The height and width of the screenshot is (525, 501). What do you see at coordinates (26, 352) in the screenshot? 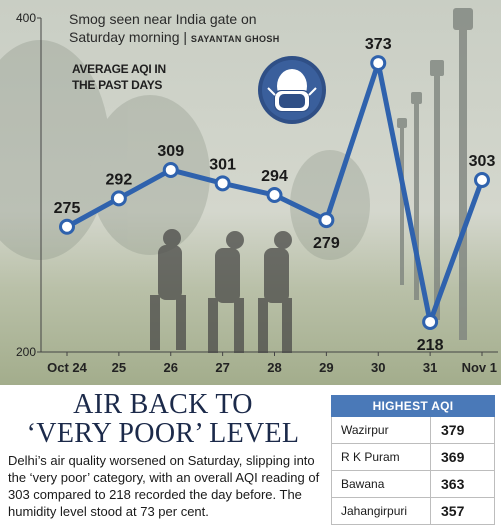
I see `y-tick-label: 200` at bounding box center [26, 352].